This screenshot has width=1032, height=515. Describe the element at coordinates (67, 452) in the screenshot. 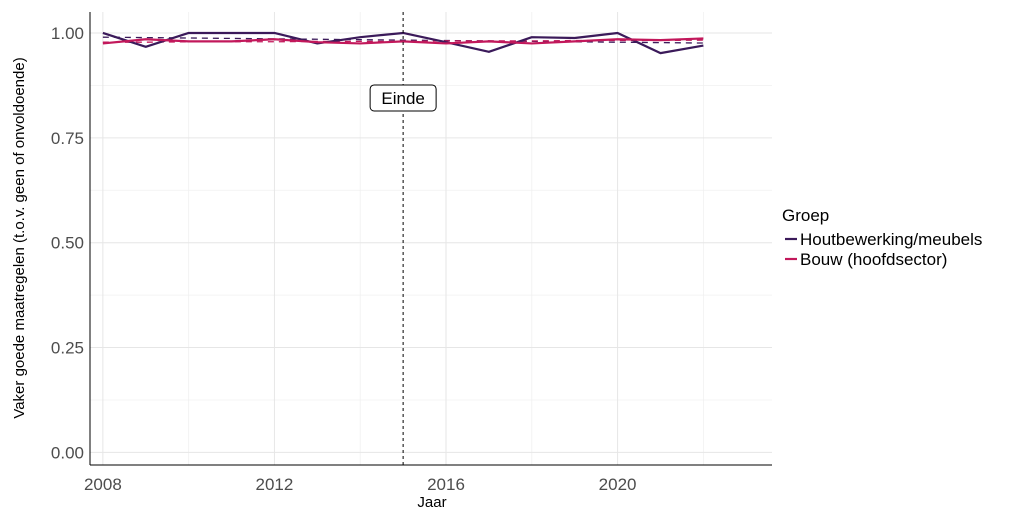

I see `y-tick-label: 0.00` at that location.